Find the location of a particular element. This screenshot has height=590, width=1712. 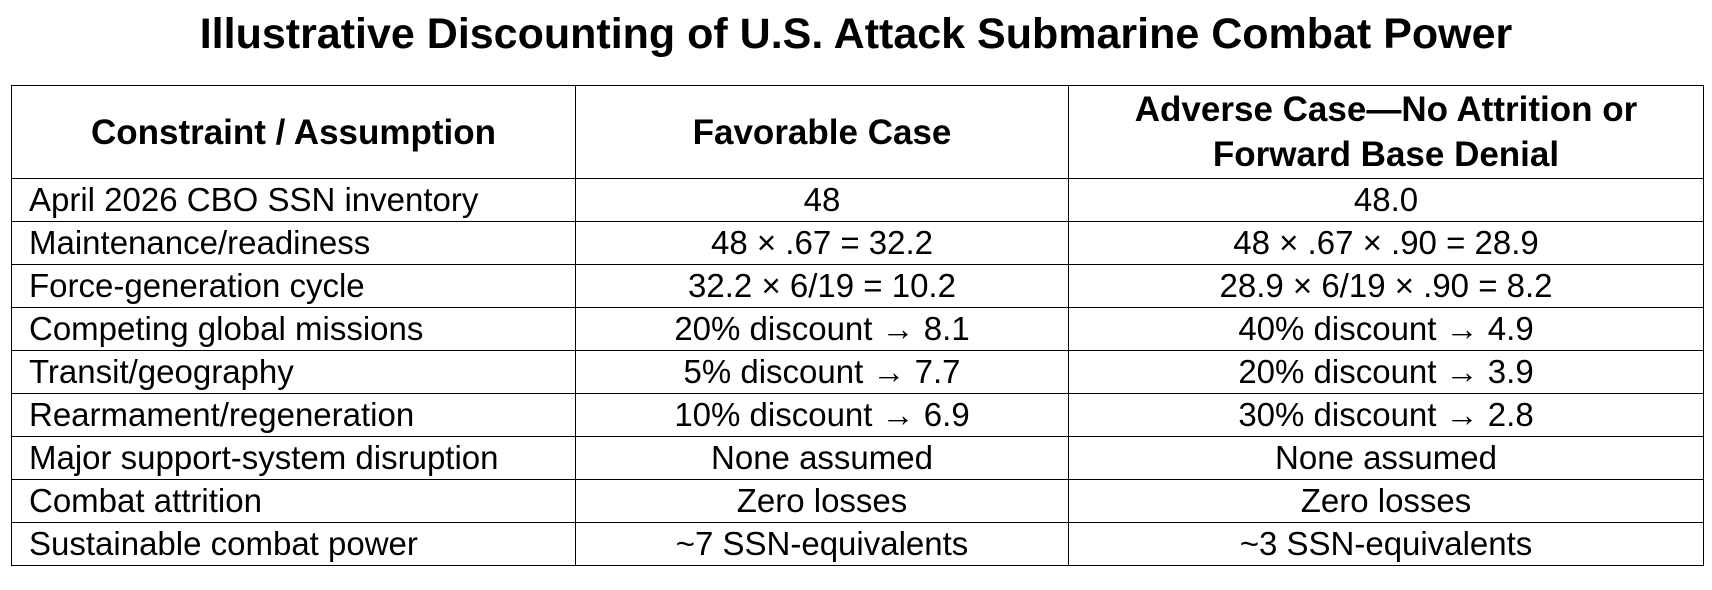

table-cell: 5% discount → 7.7 is located at coordinates (822, 372).